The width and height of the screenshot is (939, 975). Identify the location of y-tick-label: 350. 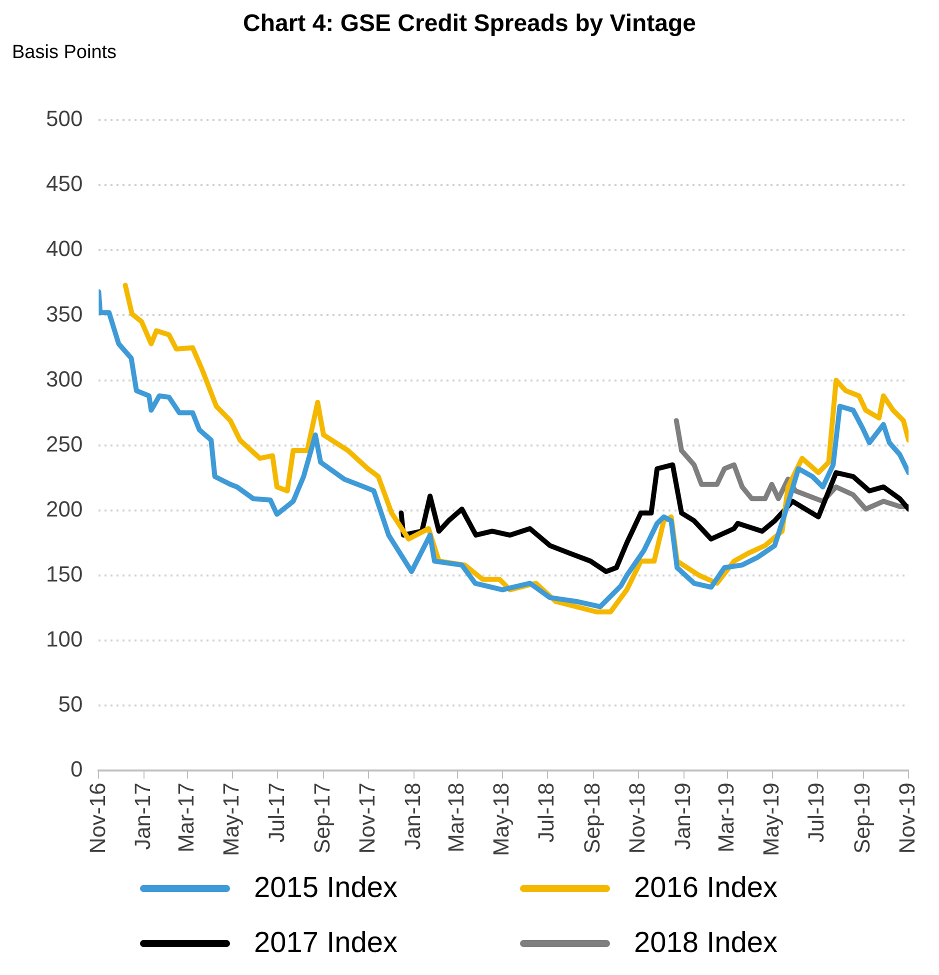
(64, 313).